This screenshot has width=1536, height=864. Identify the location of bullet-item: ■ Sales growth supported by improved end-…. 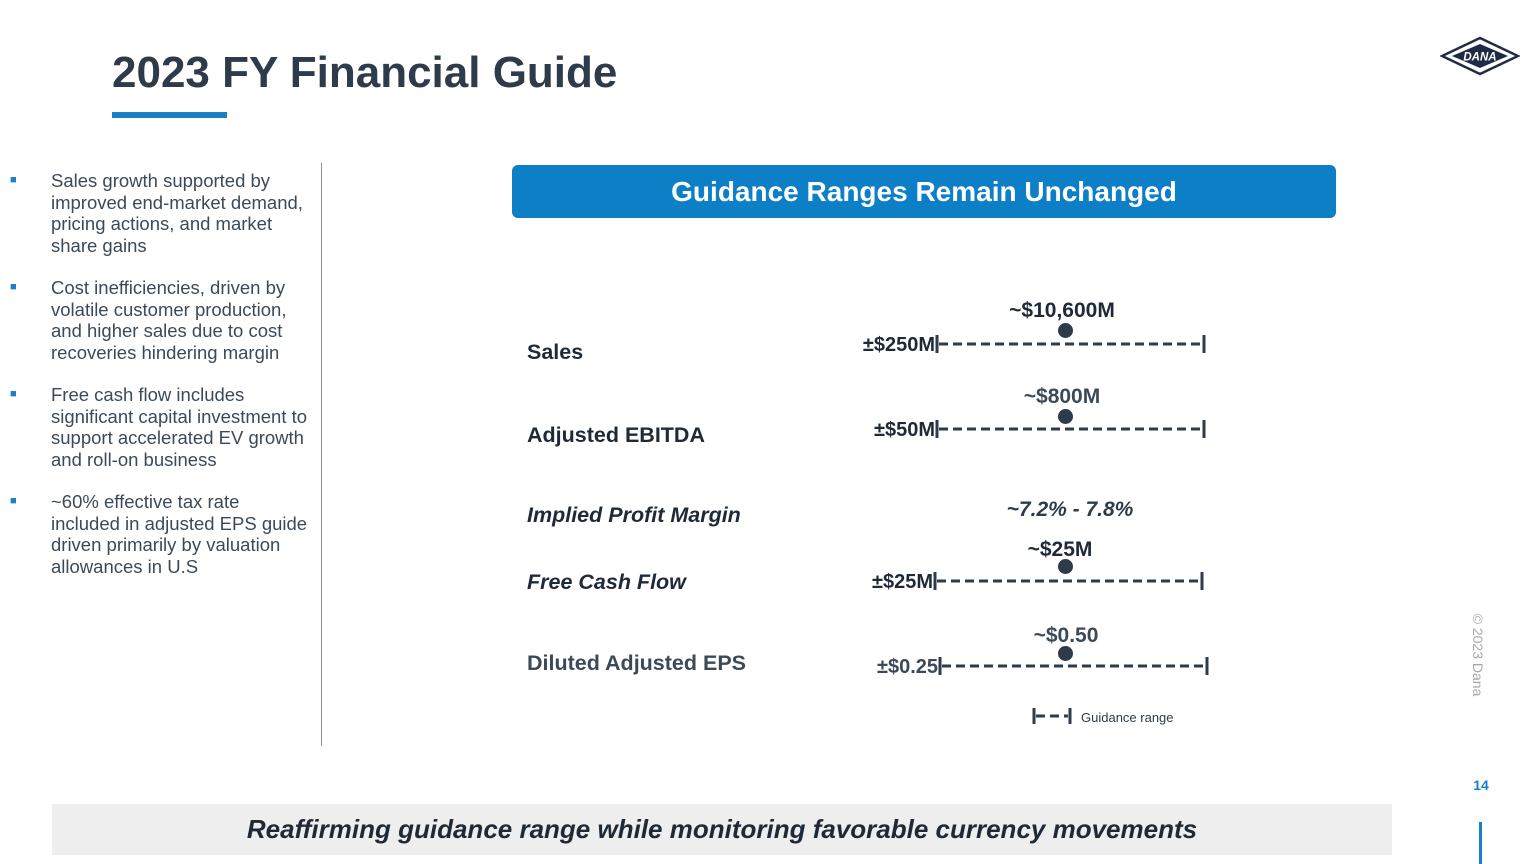
(160, 213).